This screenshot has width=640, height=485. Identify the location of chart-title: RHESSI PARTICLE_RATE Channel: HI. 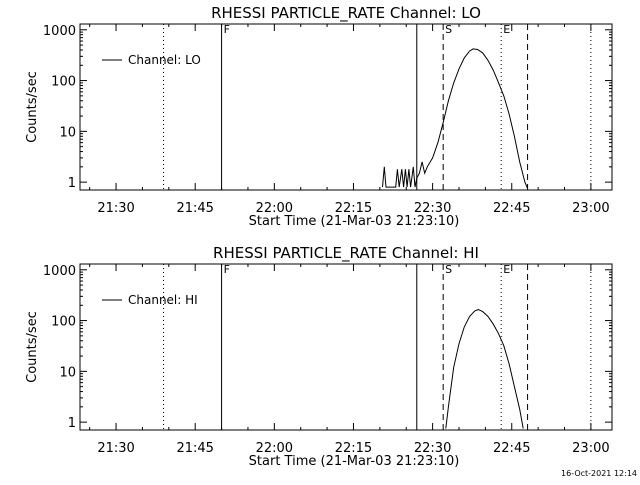
(346, 253).